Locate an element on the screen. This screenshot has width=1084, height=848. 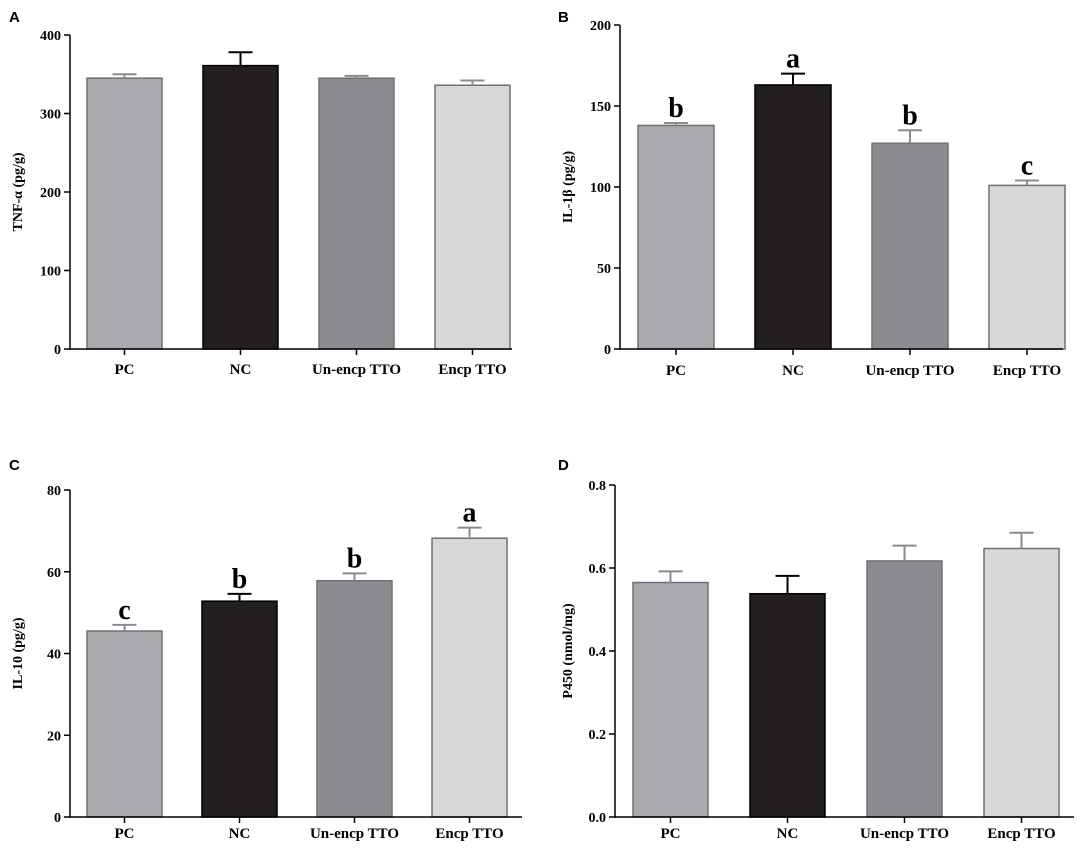
panel-b-significance-1: b is located at coordinates (676, 108).